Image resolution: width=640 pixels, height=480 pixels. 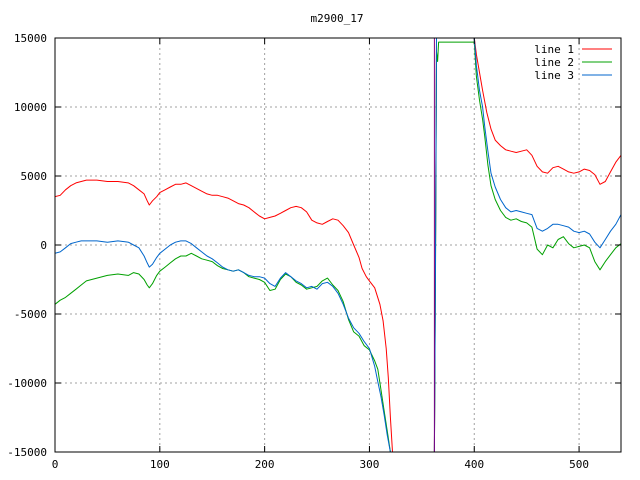 What do you see at coordinates (30, 314) in the screenshot?
I see `y-tick-label: -5000` at bounding box center [30, 314].